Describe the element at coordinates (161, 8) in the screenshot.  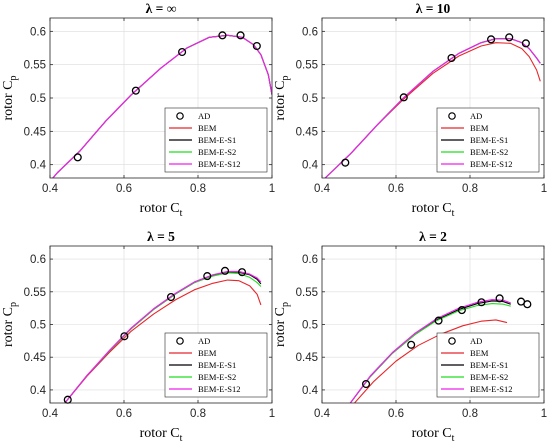
I see `chart-title: λ = ∞` at that location.